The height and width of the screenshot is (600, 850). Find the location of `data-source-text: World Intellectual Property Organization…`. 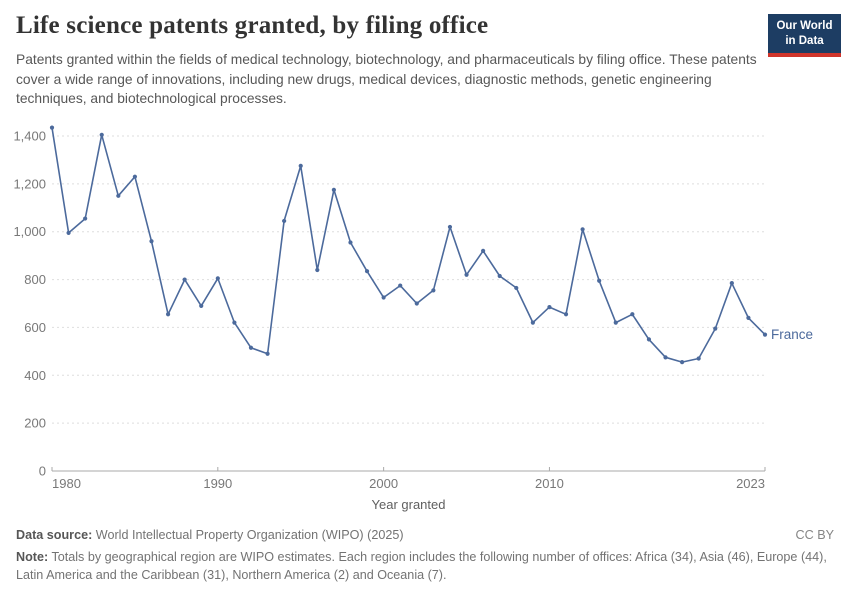

data-source-text: World Intellectual Property Organization… is located at coordinates (248, 535).